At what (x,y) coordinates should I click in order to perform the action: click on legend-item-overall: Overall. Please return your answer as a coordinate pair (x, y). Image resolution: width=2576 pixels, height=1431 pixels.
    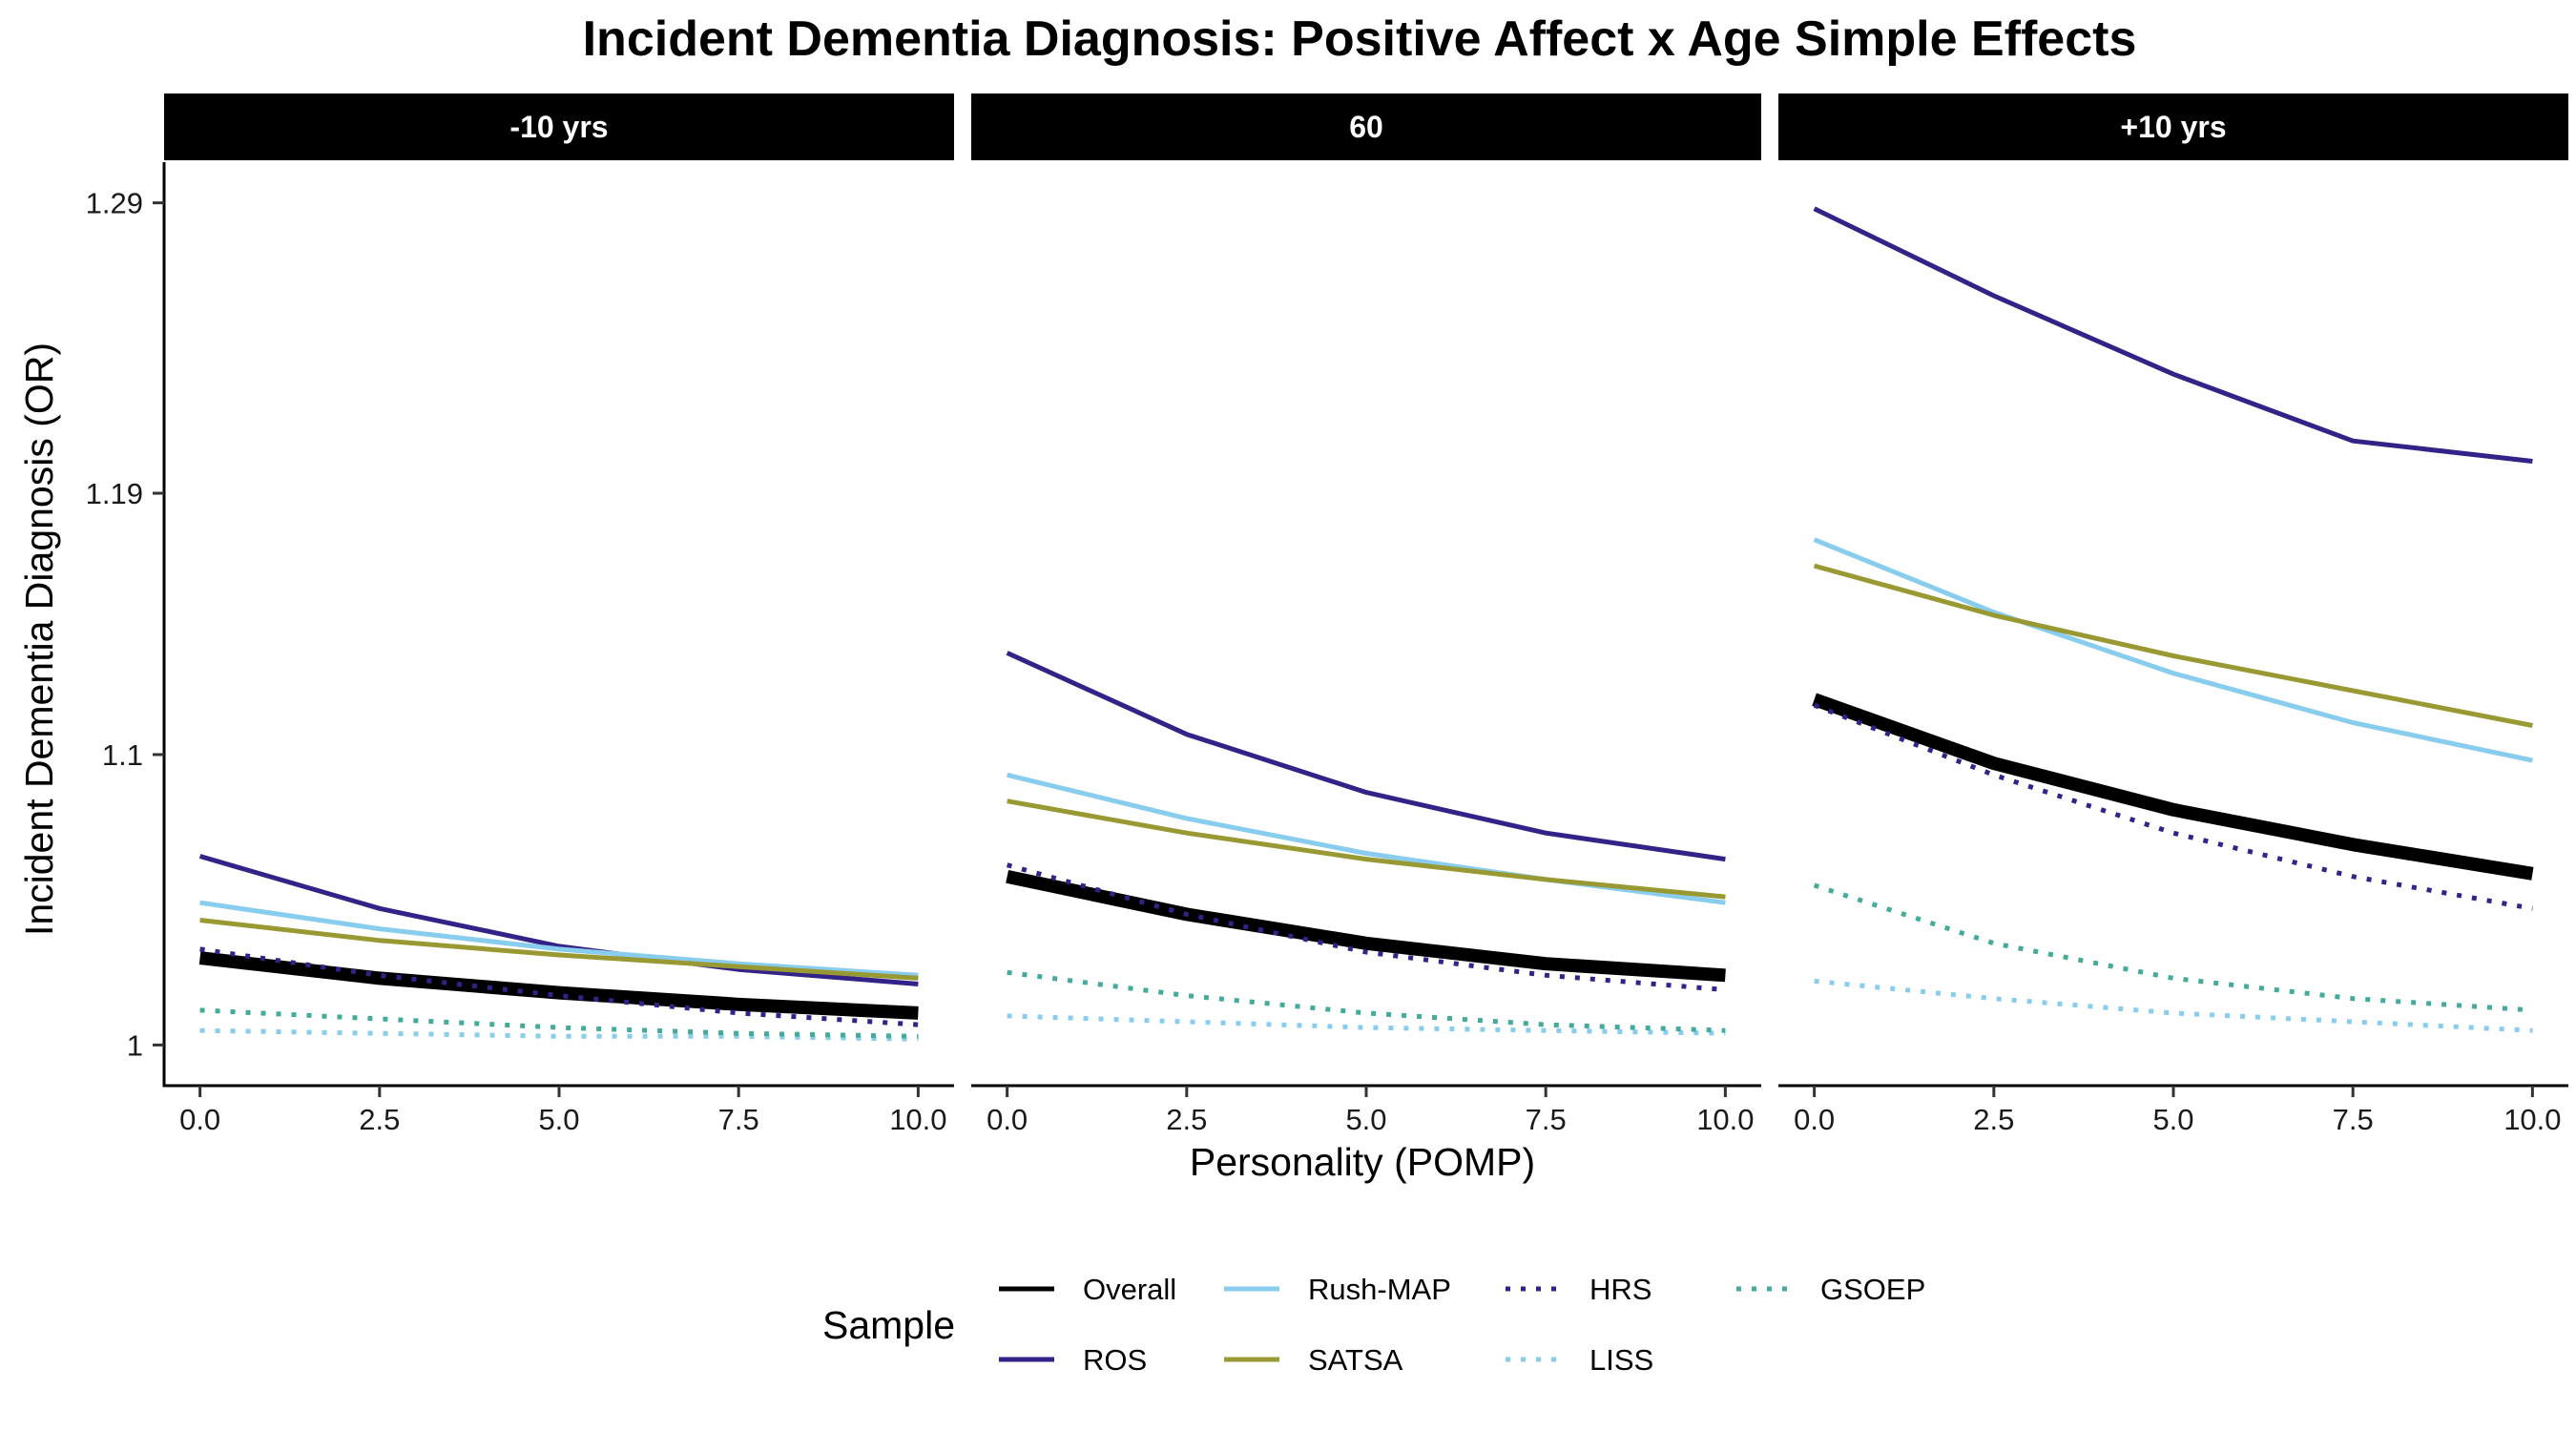
    Looking at the image, I should click on (1087, 1289).